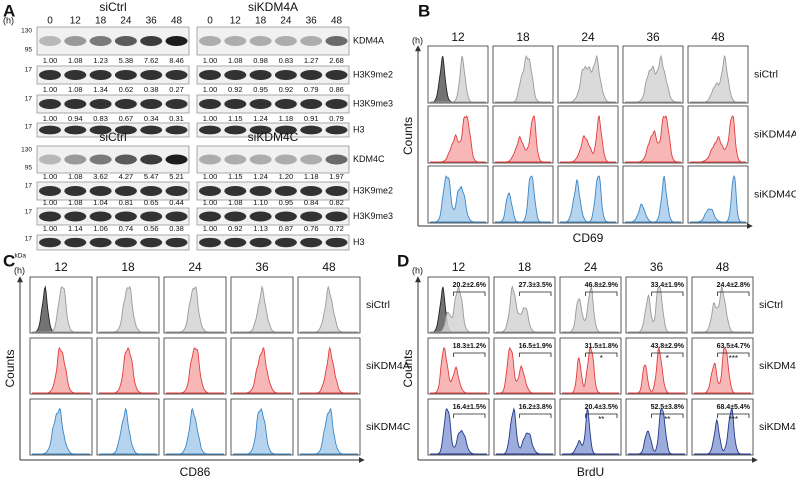 The width and height of the screenshot is (796, 502). What do you see at coordinates (718, 37) in the screenshot?
I see `time-label: 48` at bounding box center [718, 37].